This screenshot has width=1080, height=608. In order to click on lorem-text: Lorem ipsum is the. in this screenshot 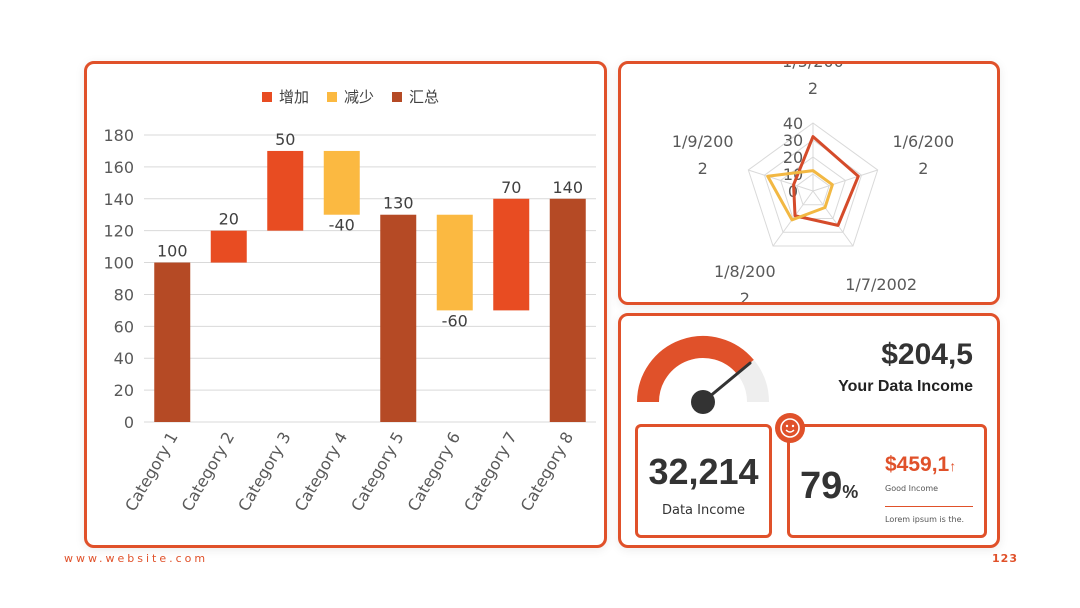, I will do `click(925, 519)`.